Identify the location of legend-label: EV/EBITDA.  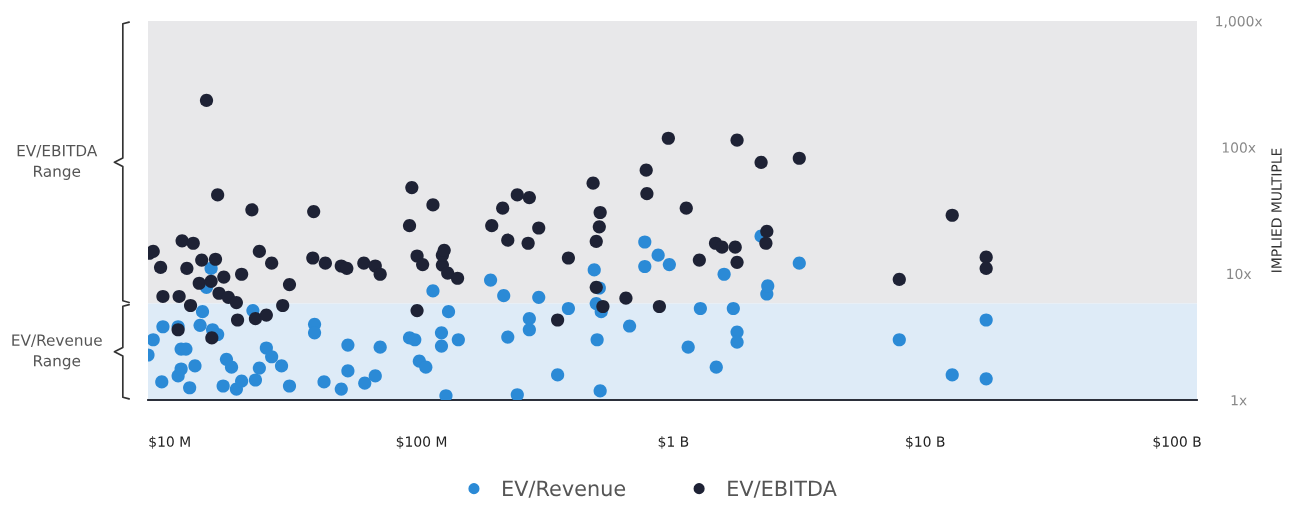
(782, 489).